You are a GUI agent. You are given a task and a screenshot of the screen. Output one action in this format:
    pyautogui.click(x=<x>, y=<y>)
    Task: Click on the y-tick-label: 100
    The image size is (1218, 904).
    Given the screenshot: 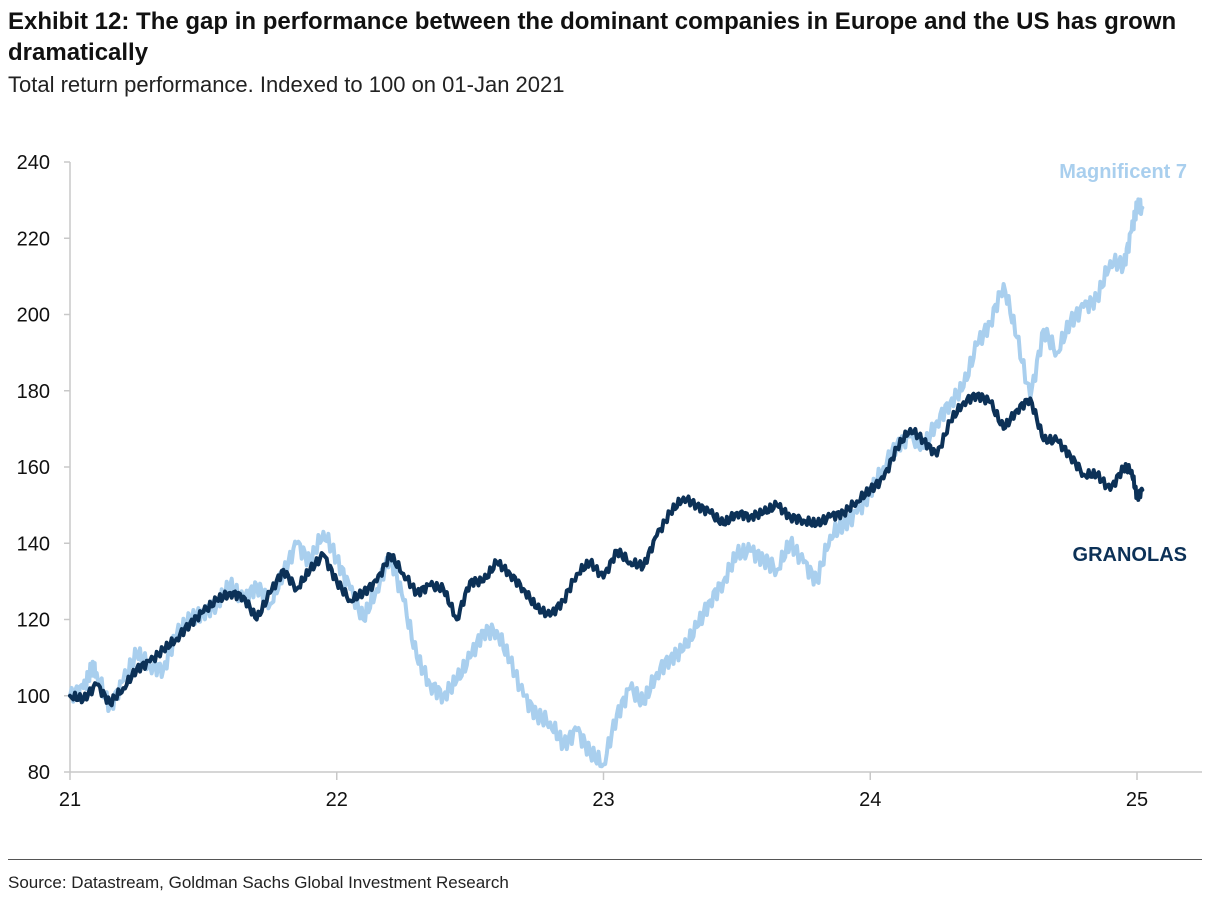 What is the action you would take?
    pyautogui.click(x=33, y=697)
    